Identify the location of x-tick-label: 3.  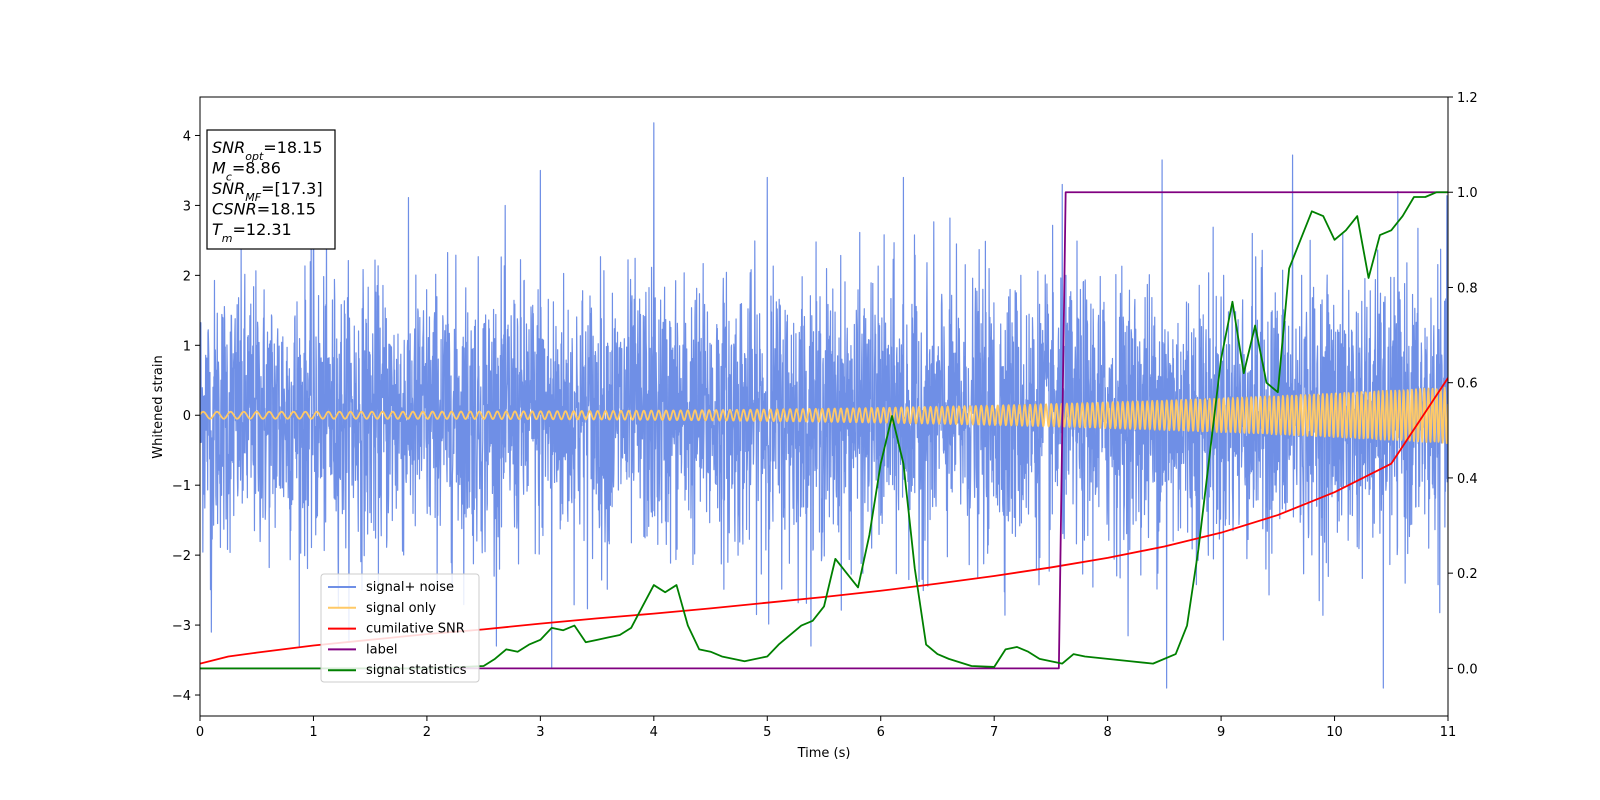
(540, 732).